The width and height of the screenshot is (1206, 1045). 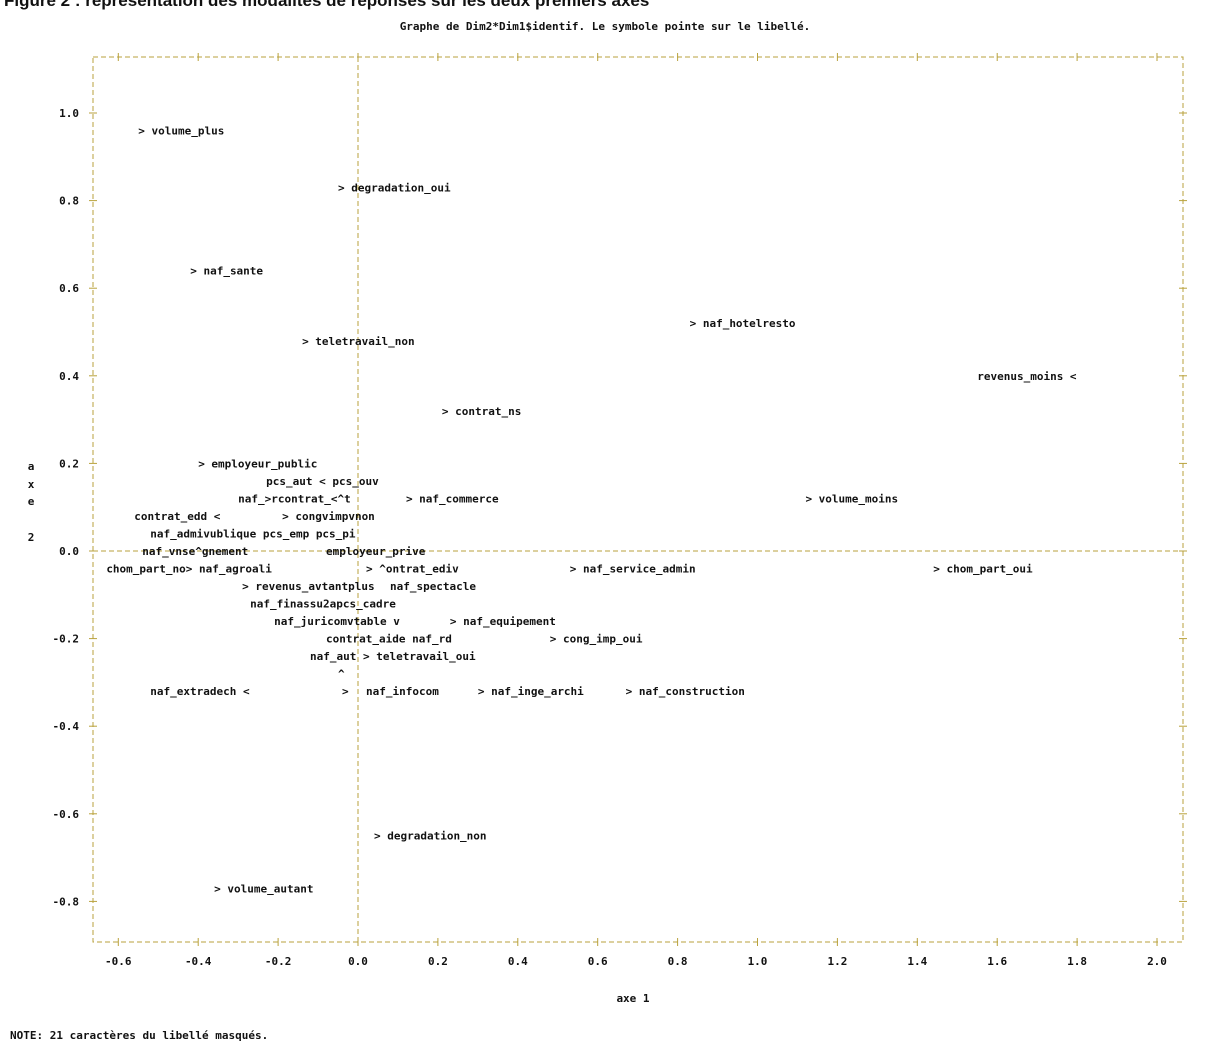 I want to click on point-label: contrat_edd <, so click(x=177, y=516).